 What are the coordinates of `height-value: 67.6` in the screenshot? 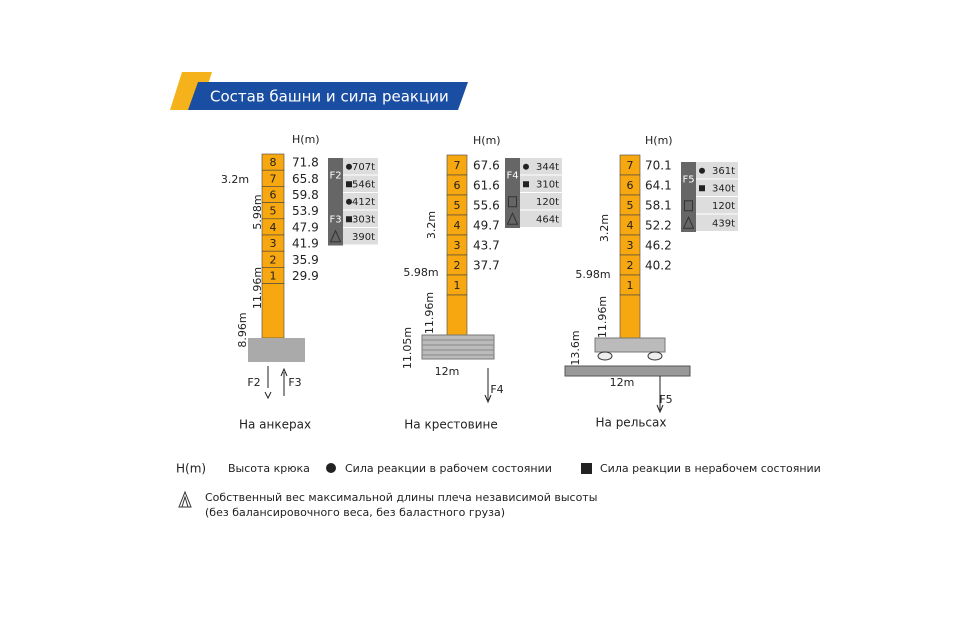 It's located at (486, 166).